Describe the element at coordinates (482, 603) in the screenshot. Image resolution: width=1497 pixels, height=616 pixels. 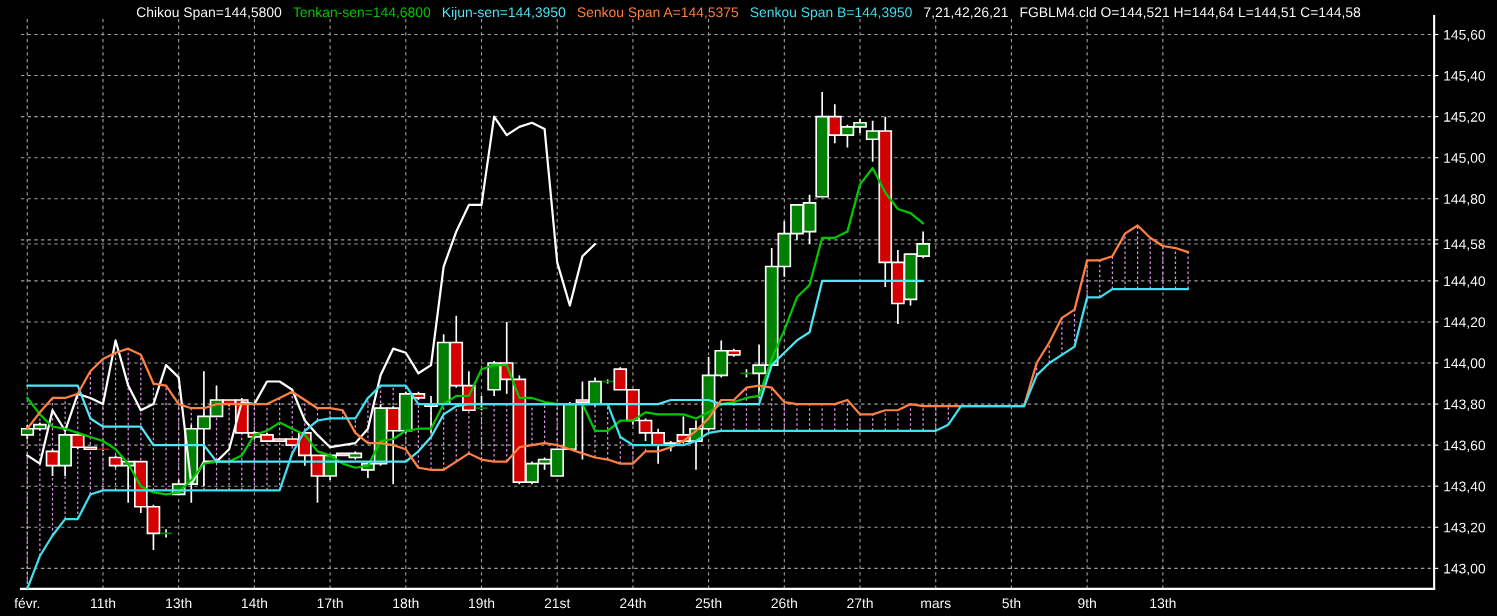
I see `x-tick-label: 19th` at that location.